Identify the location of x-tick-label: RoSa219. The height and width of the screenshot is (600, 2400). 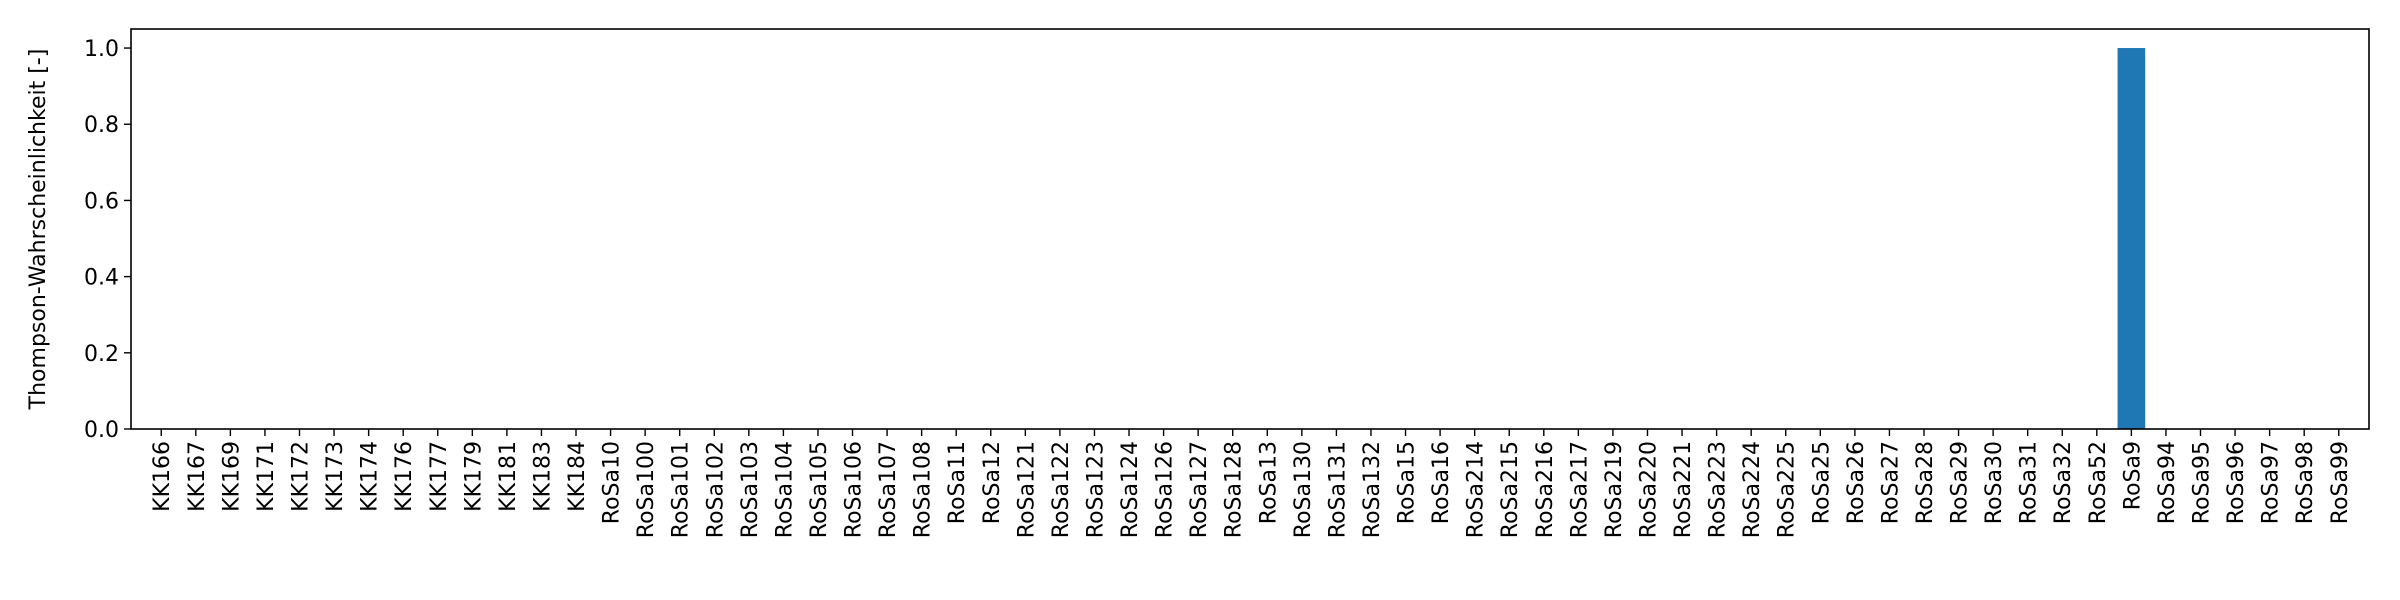
(1614, 489).